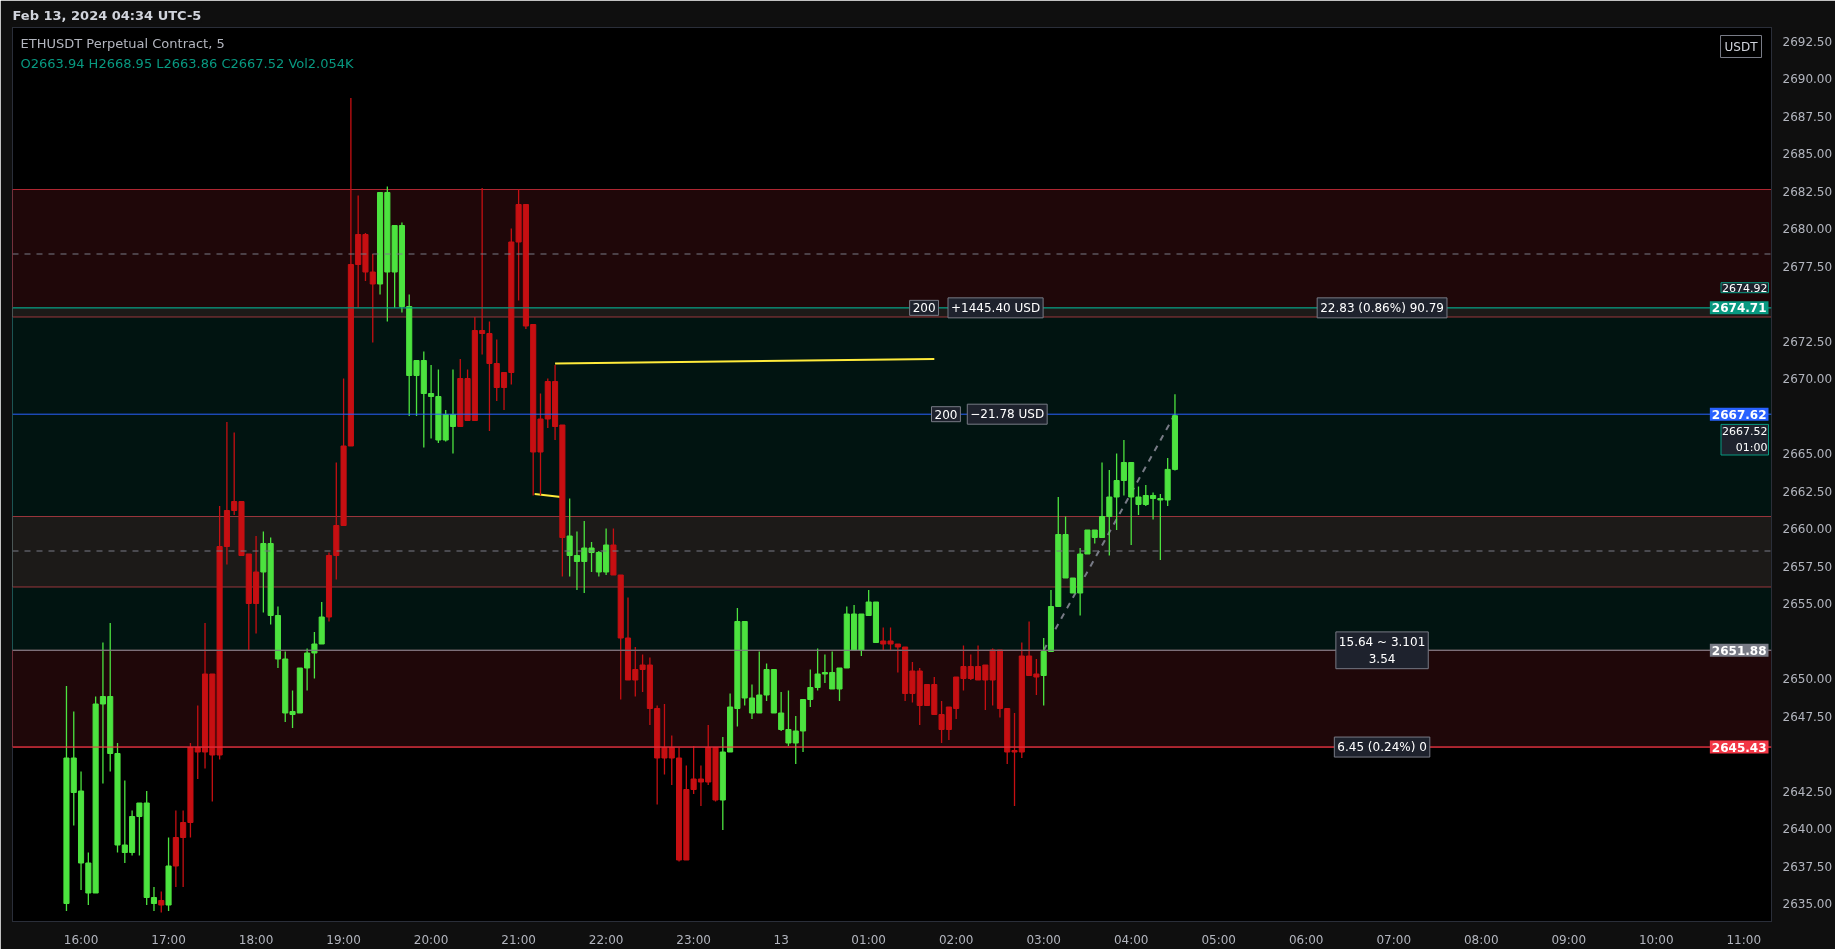 Image resolution: width=1835 pixels, height=949 pixels. What do you see at coordinates (187, 63) in the screenshot?
I see `text: O2663.94 H2668.95 L2663.86 C2667.52 Vol2.054K` at bounding box center [187, 63].